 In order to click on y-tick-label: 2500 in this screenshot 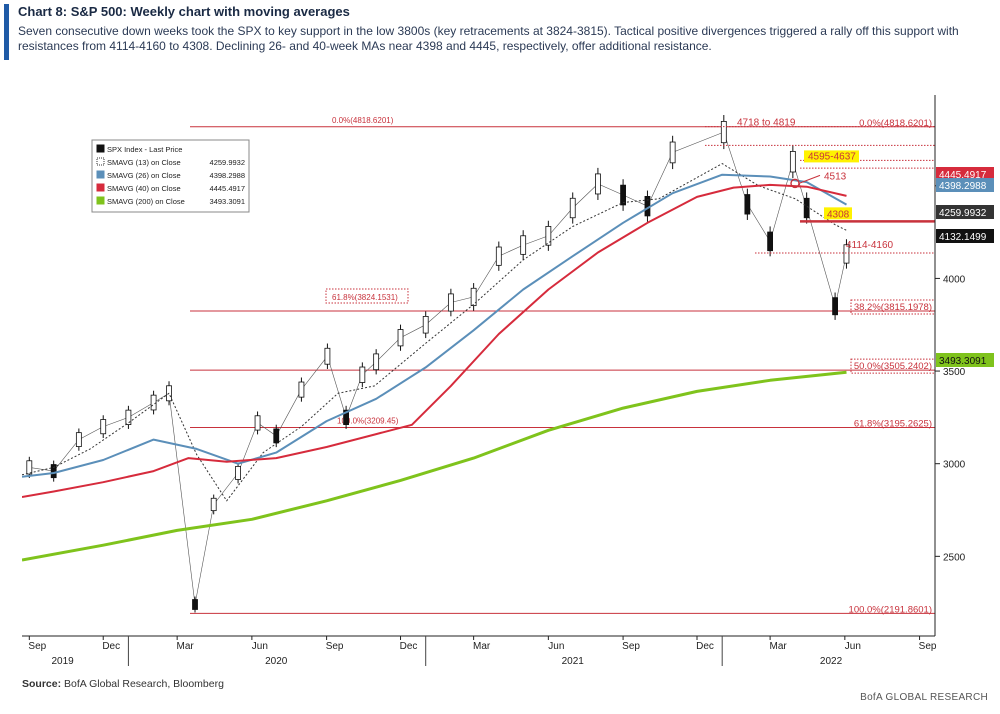, I will do `click(954, 557)`.